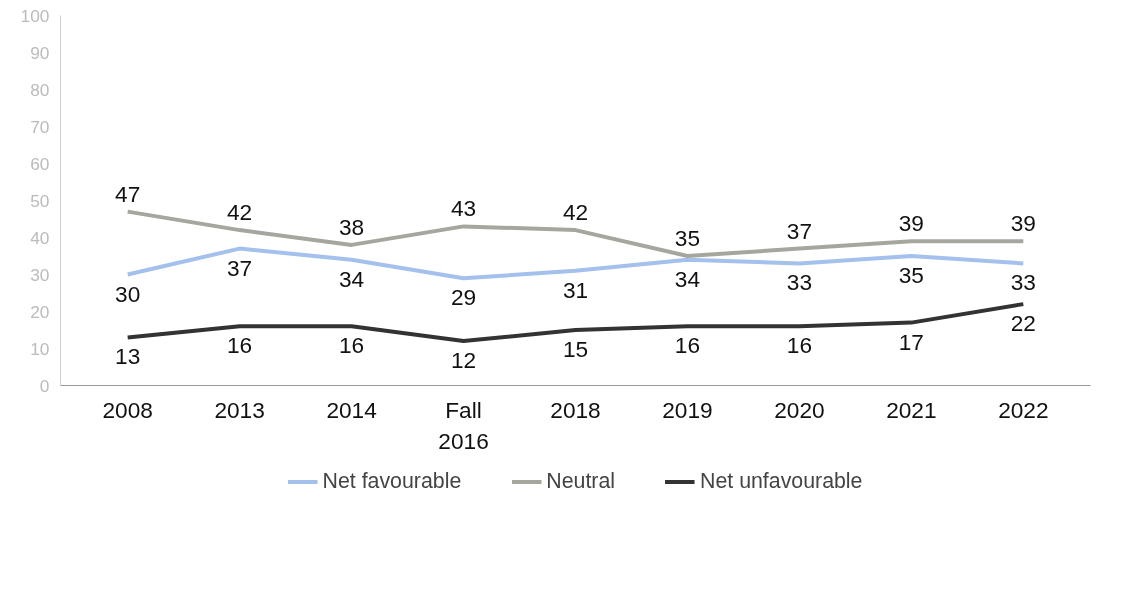  I want to click on data-label: 22, so click(1023, 323).